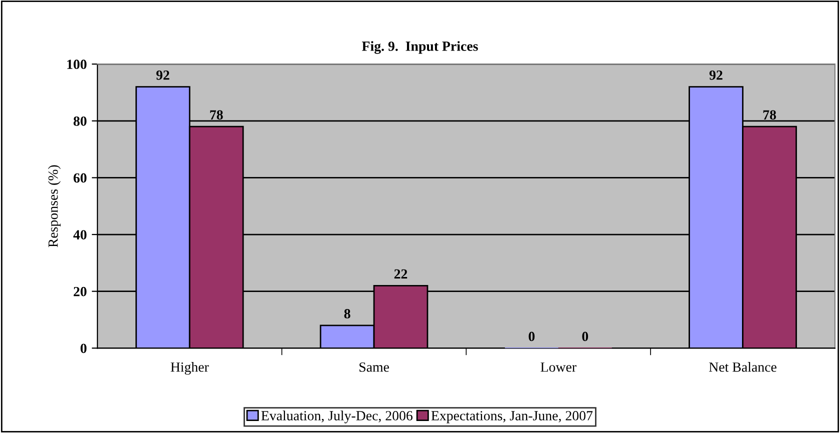 This screenshot has height=433, width=840. I want to click on y-tick-label: 80, so click(80, 121).